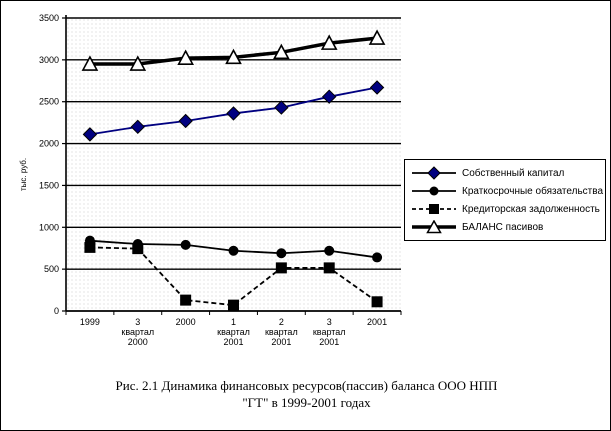 The height and width of the screenshot is (431, 611). What do you see at coordinates (23, 174) in the screenshot?
I see `y-axis-title: тыс. руб.` at bounding box center [23, 174].